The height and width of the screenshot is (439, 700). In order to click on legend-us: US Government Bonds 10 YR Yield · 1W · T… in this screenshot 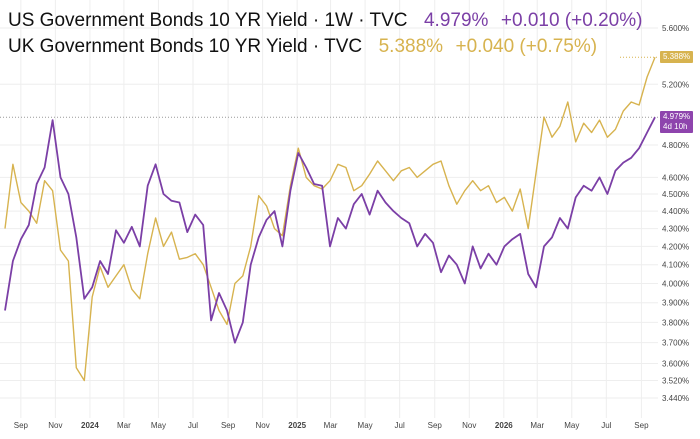, I will do `click(325, 21)`.